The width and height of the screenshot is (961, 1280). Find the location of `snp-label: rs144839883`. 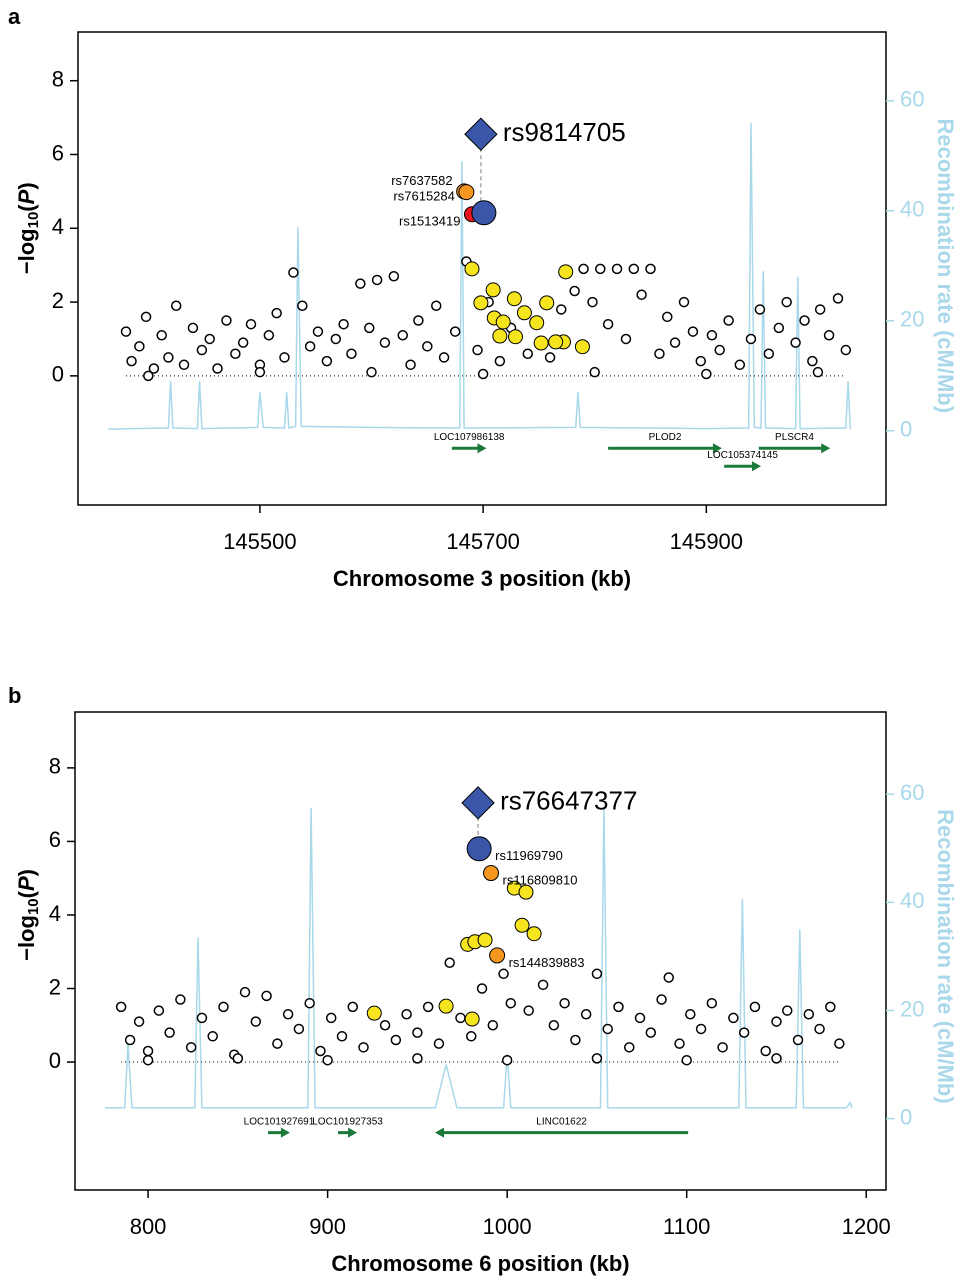

snp-label: rs144839883 is located at coordinates (547, 962).